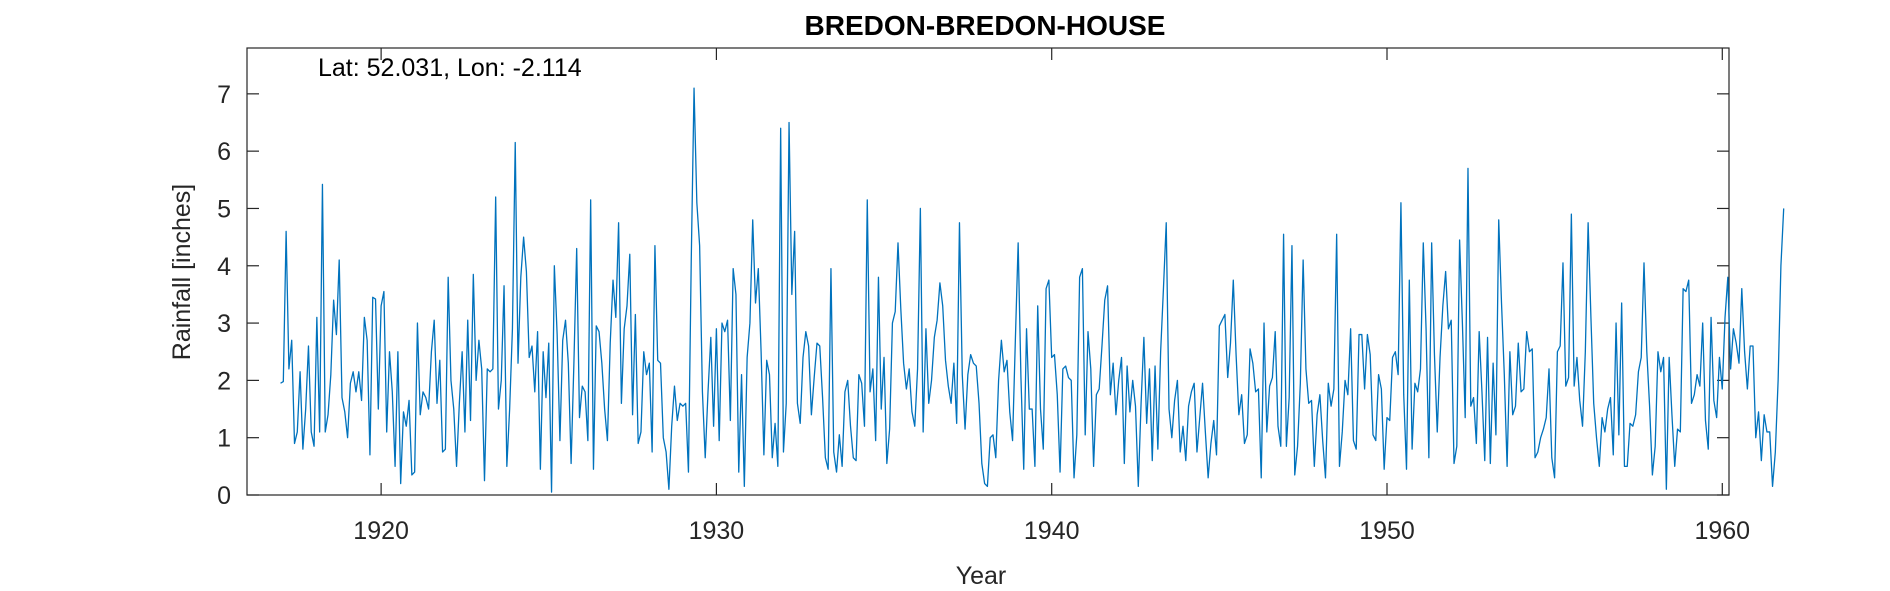 The image size is (1890, 591). What do you see at coordinates (224, 381) in the screenshot?
I see `y-tick-label: 2` at bounding box center [224, 381].